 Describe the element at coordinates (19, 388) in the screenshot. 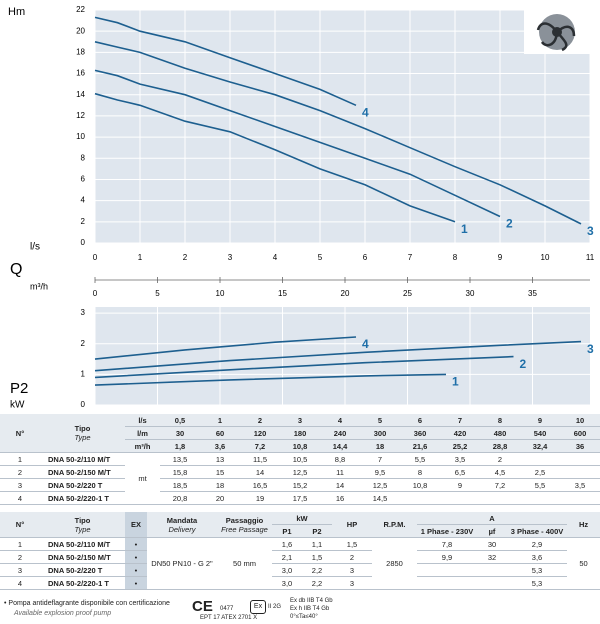

I see `y-axis-title: P2` at that location.